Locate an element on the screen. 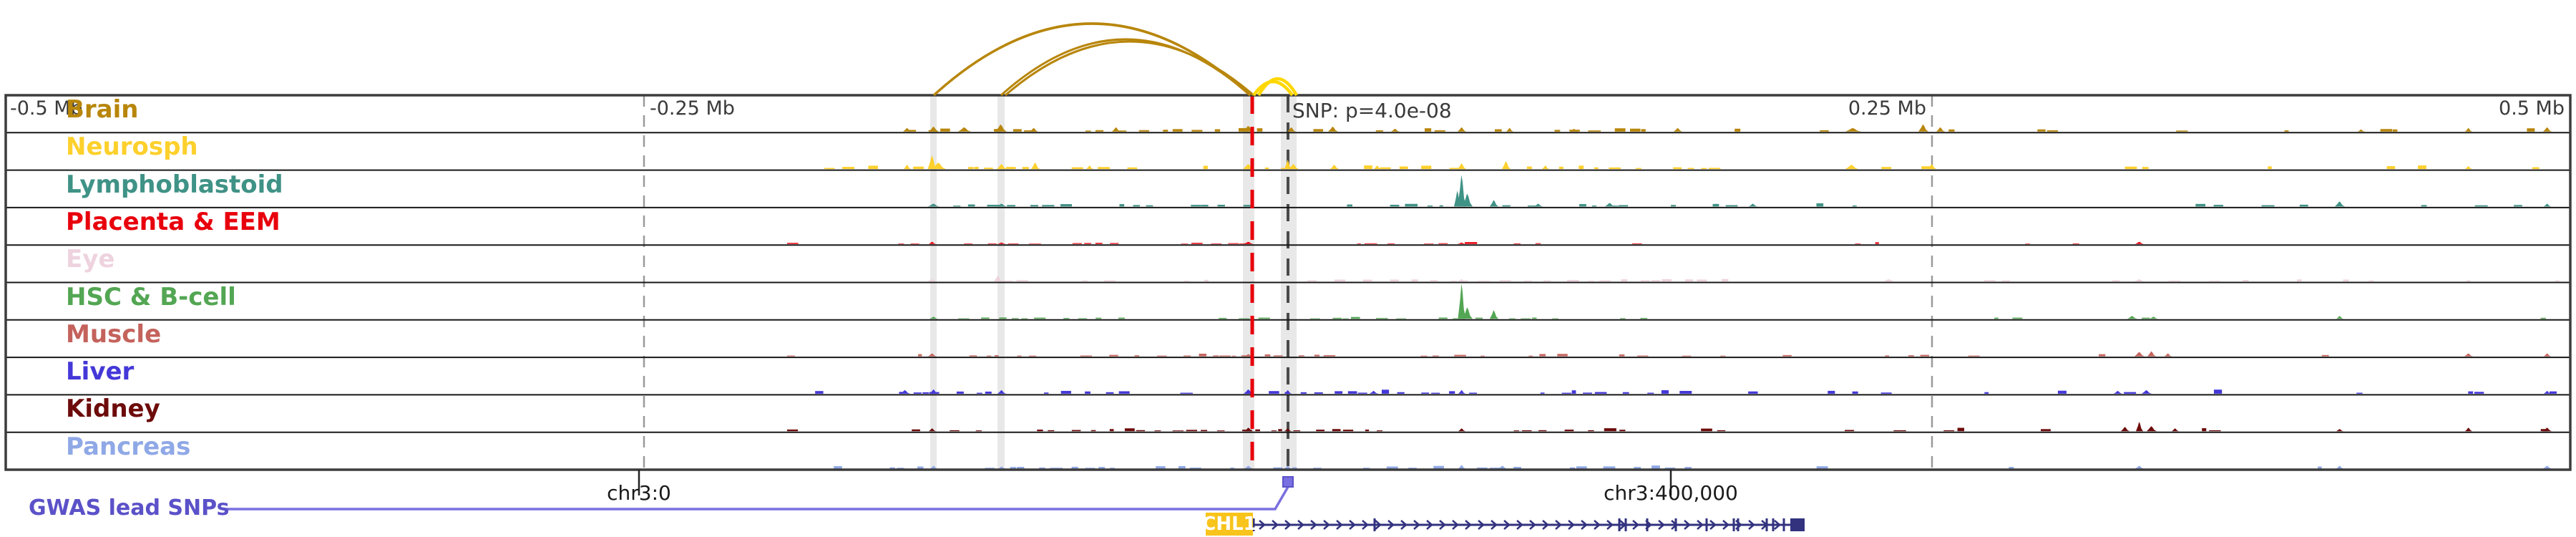  track-label-pancreas: Pancreas is located at coordinates (128, 446).